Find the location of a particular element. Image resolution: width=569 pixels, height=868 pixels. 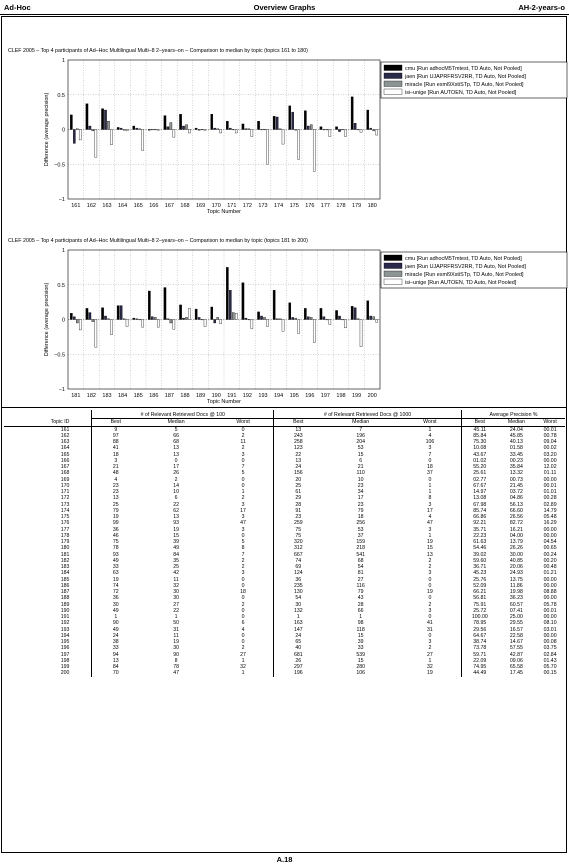

table-row: 167 21 17 7 24 21 18 55.20 35.84 12.02 is located at coordinates (284, 467).